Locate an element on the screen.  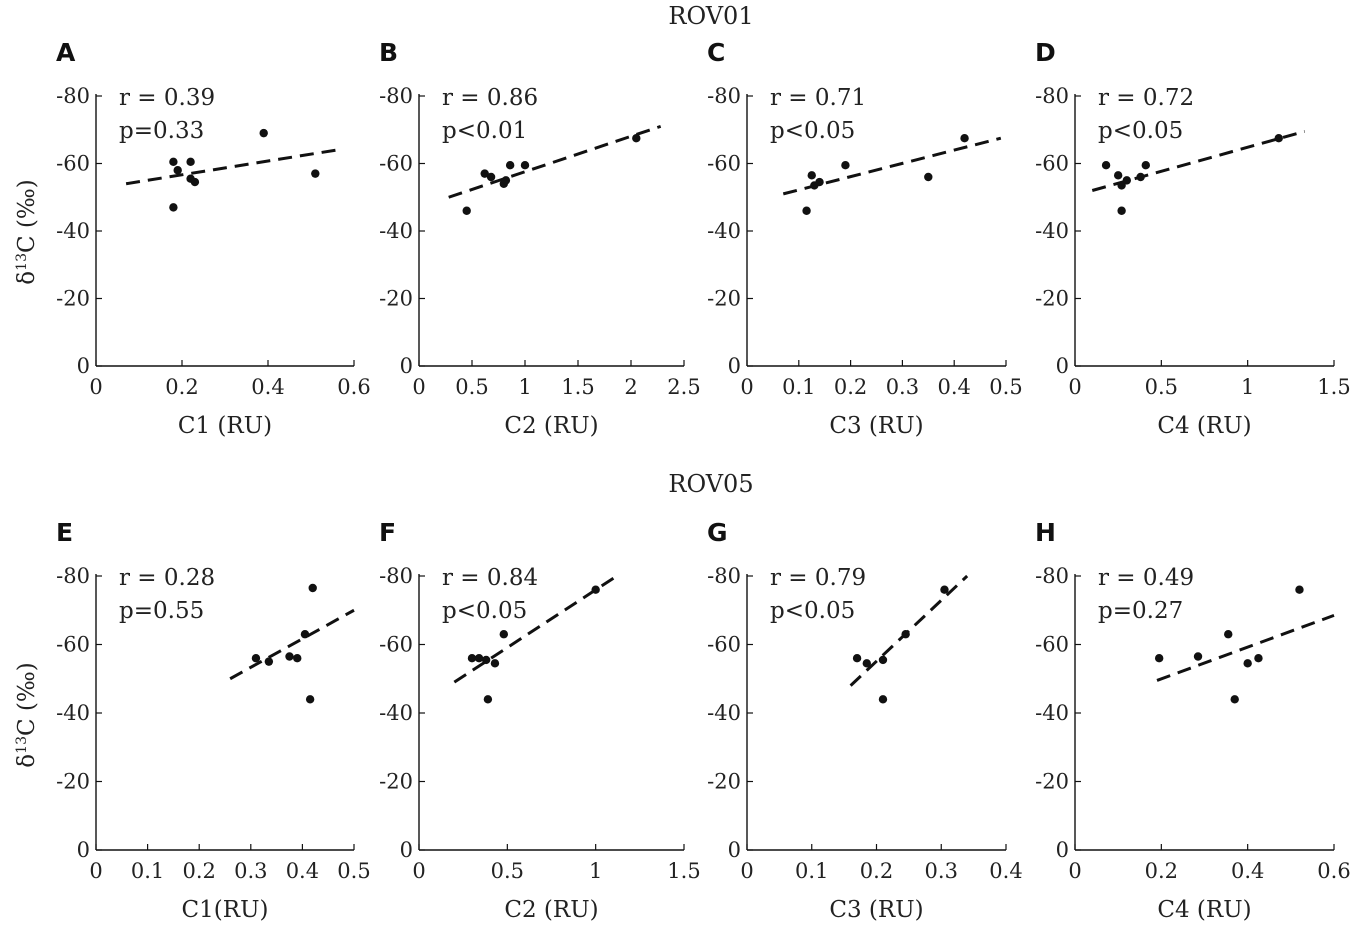
panel-letter-c: C is located at coordinates (716, 52).